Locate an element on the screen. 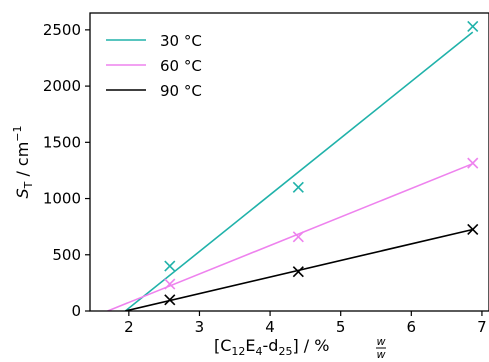  x-axis-label: [C12E4-d25] / % is located at coordinates (271, 347).